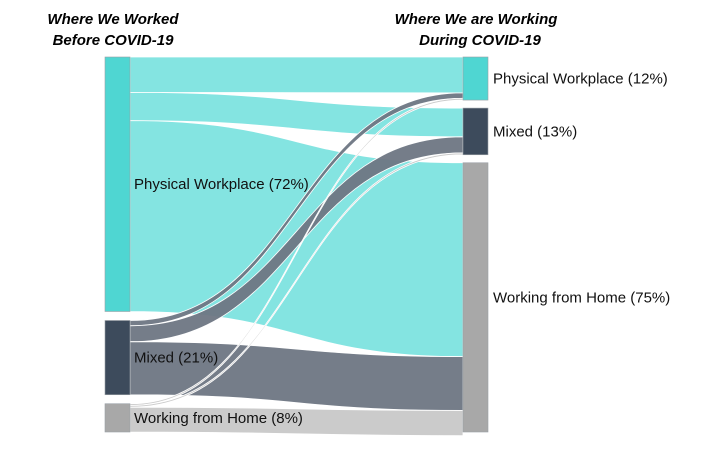  Describe the element at coordinates (117, 418) in the screenshot. I see `source-node-home` at that location.